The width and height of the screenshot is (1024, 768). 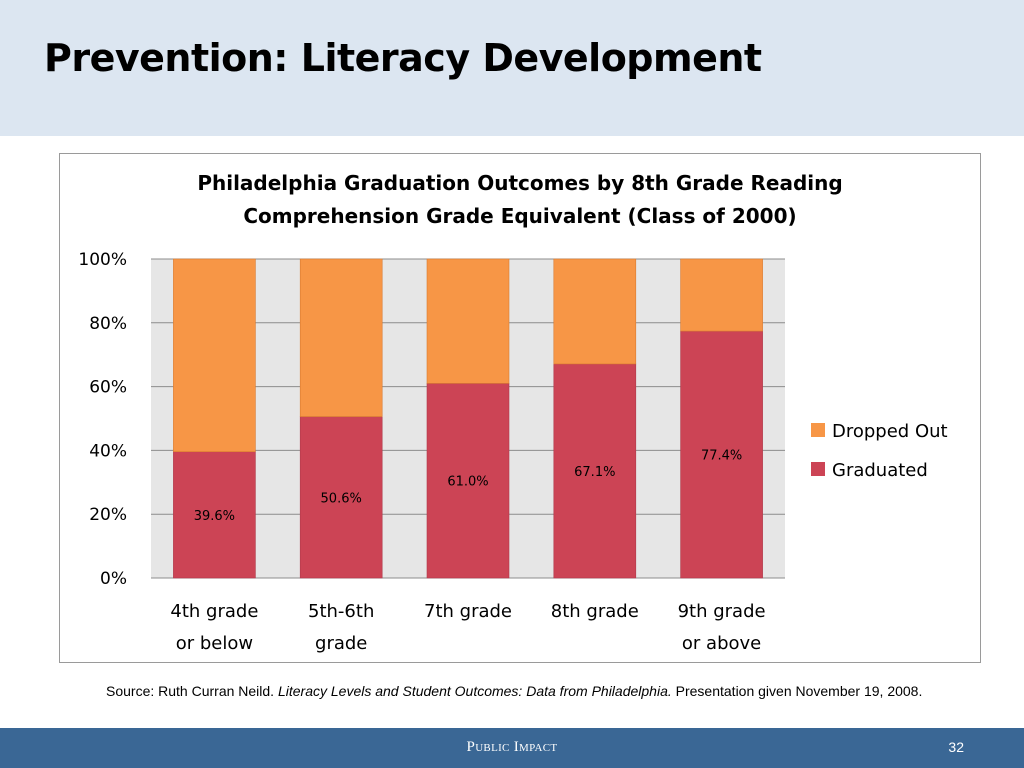 What do you see at coordinates (108, 451) in the screenshot?
I see `y-tick-label: 40%` at bounding box center [108, 451].